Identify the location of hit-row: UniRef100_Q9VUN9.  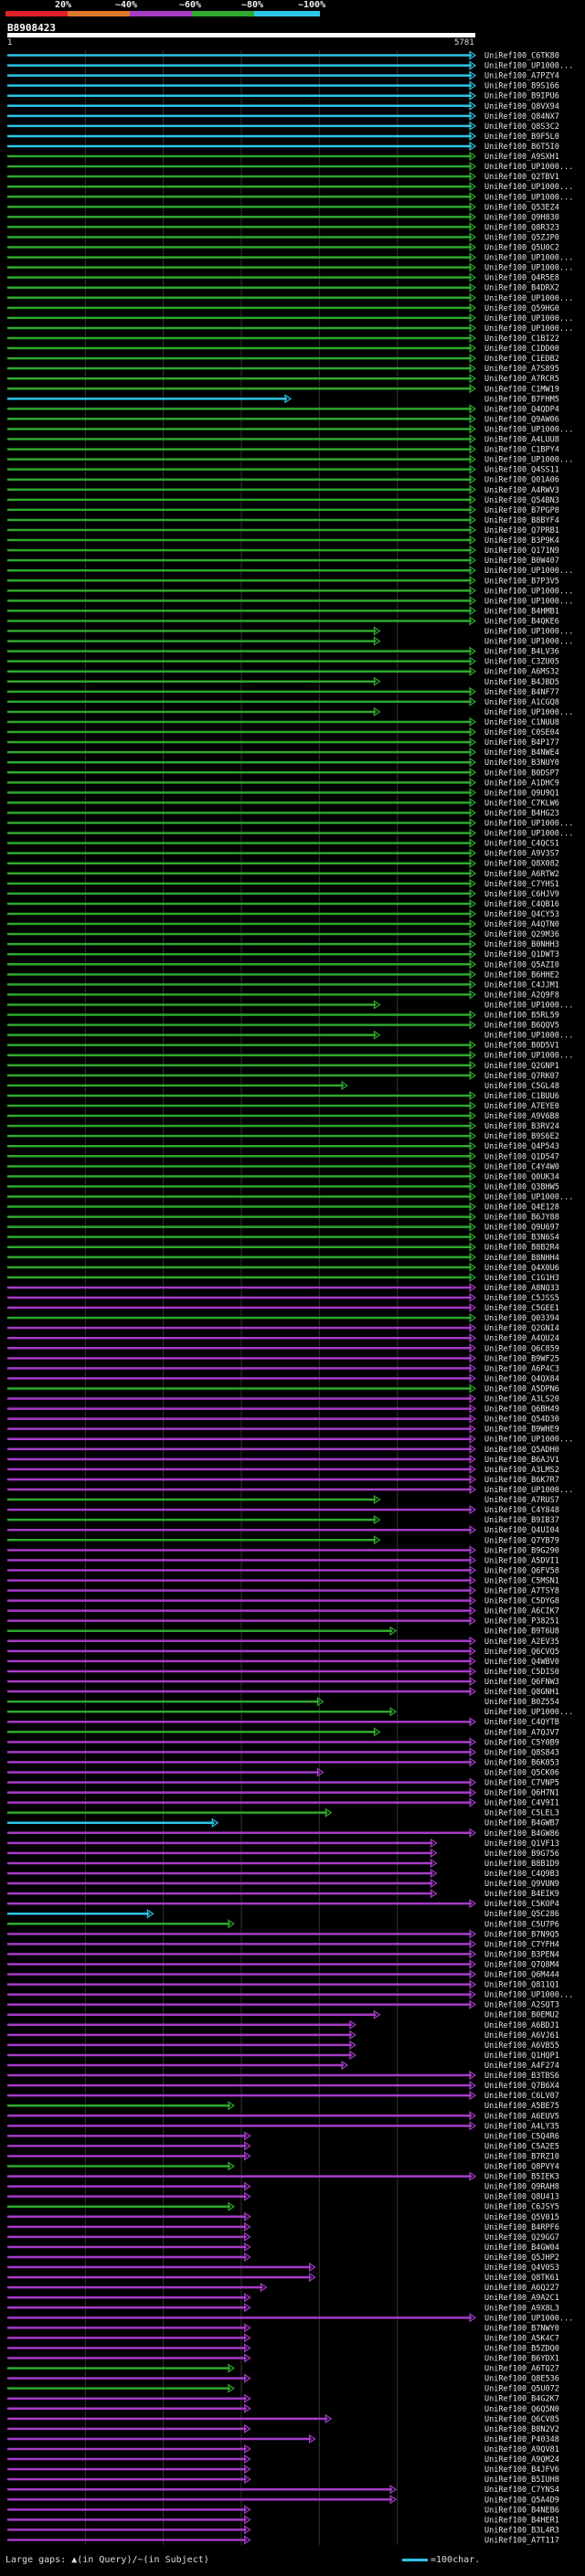
(283, 1884).